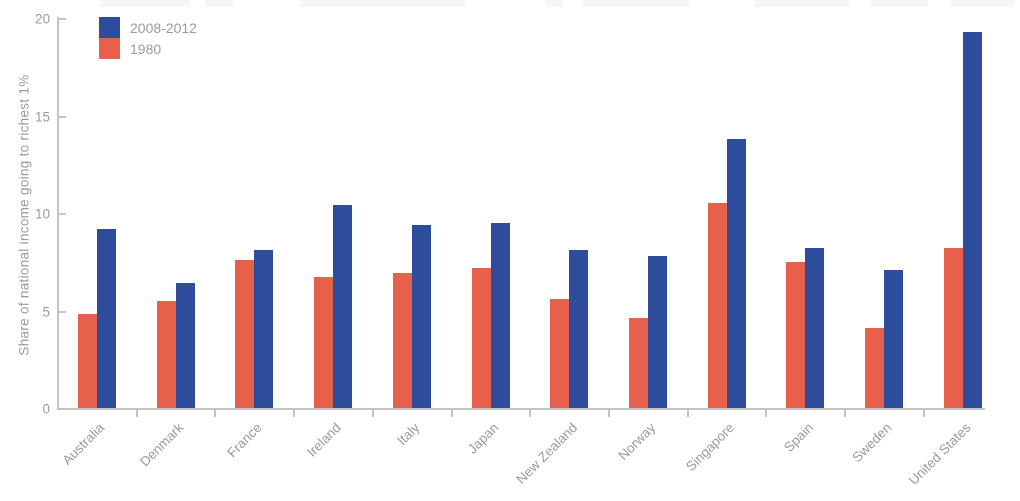 The image size is (1020, 501). What do you see at coordinates (521, 409) in the screenshot?
I see `x-axis-line` at bounding box center [521, 409].